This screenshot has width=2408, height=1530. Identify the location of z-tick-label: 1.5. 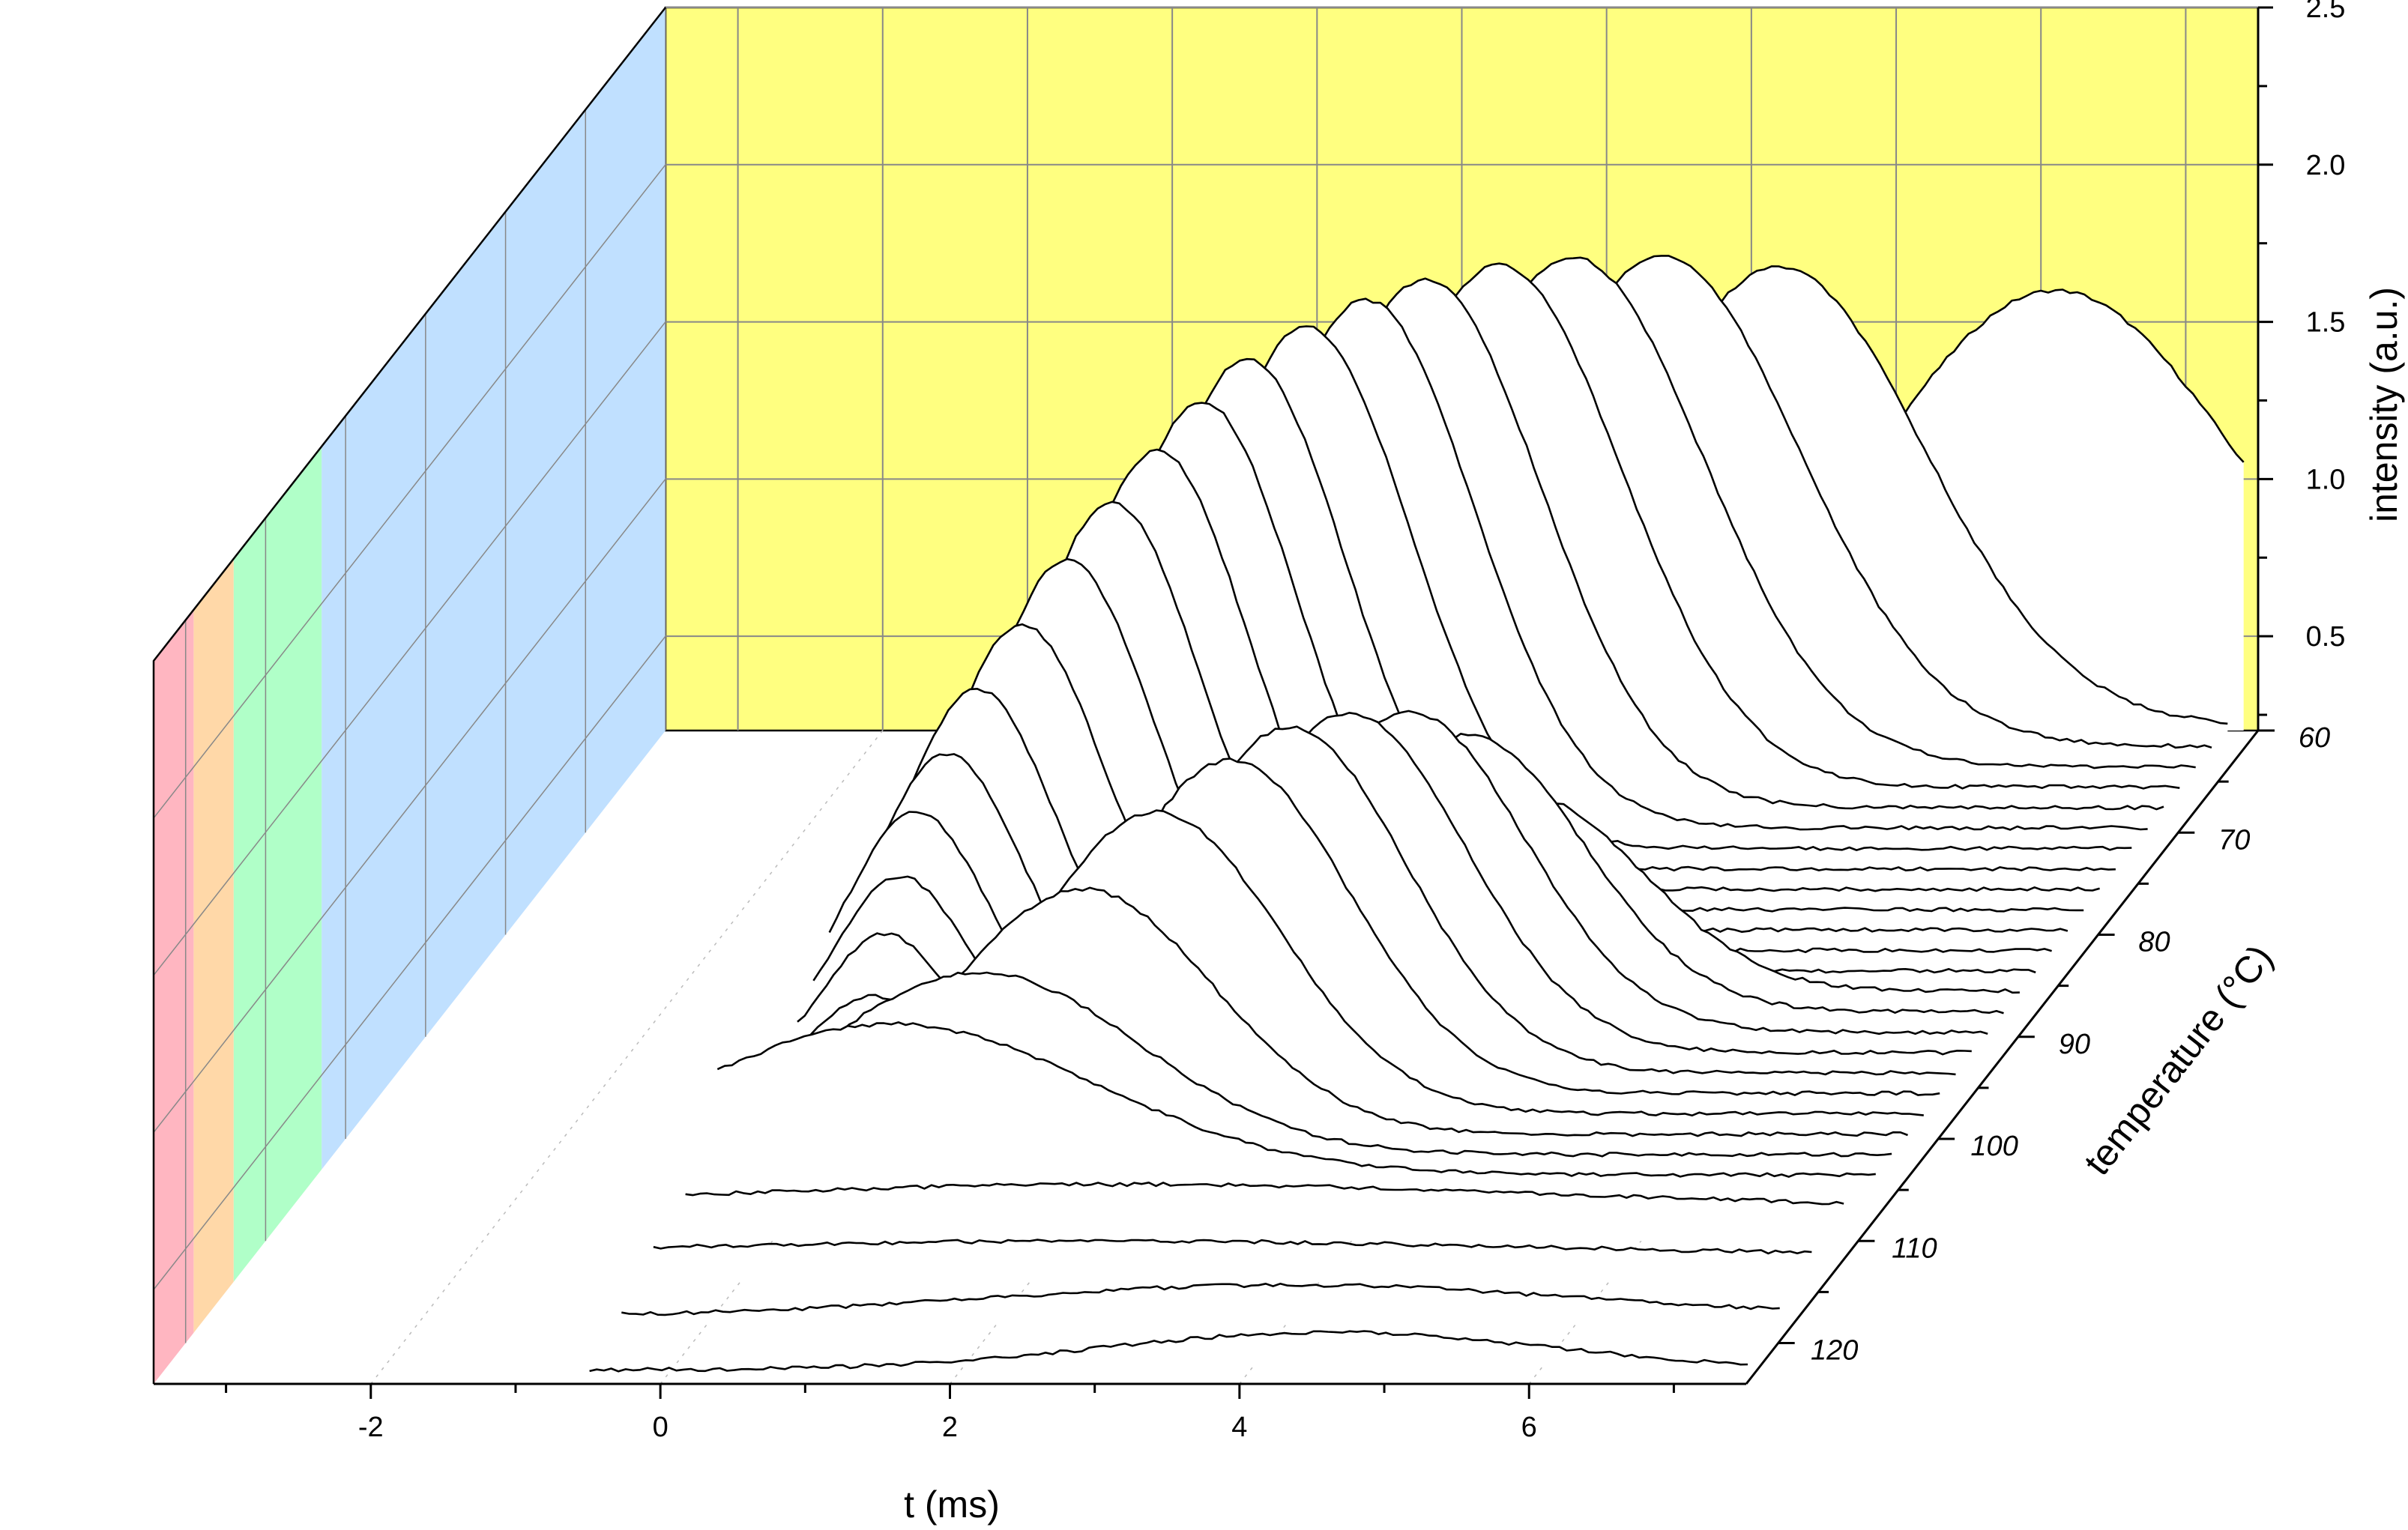
(2326, 323).